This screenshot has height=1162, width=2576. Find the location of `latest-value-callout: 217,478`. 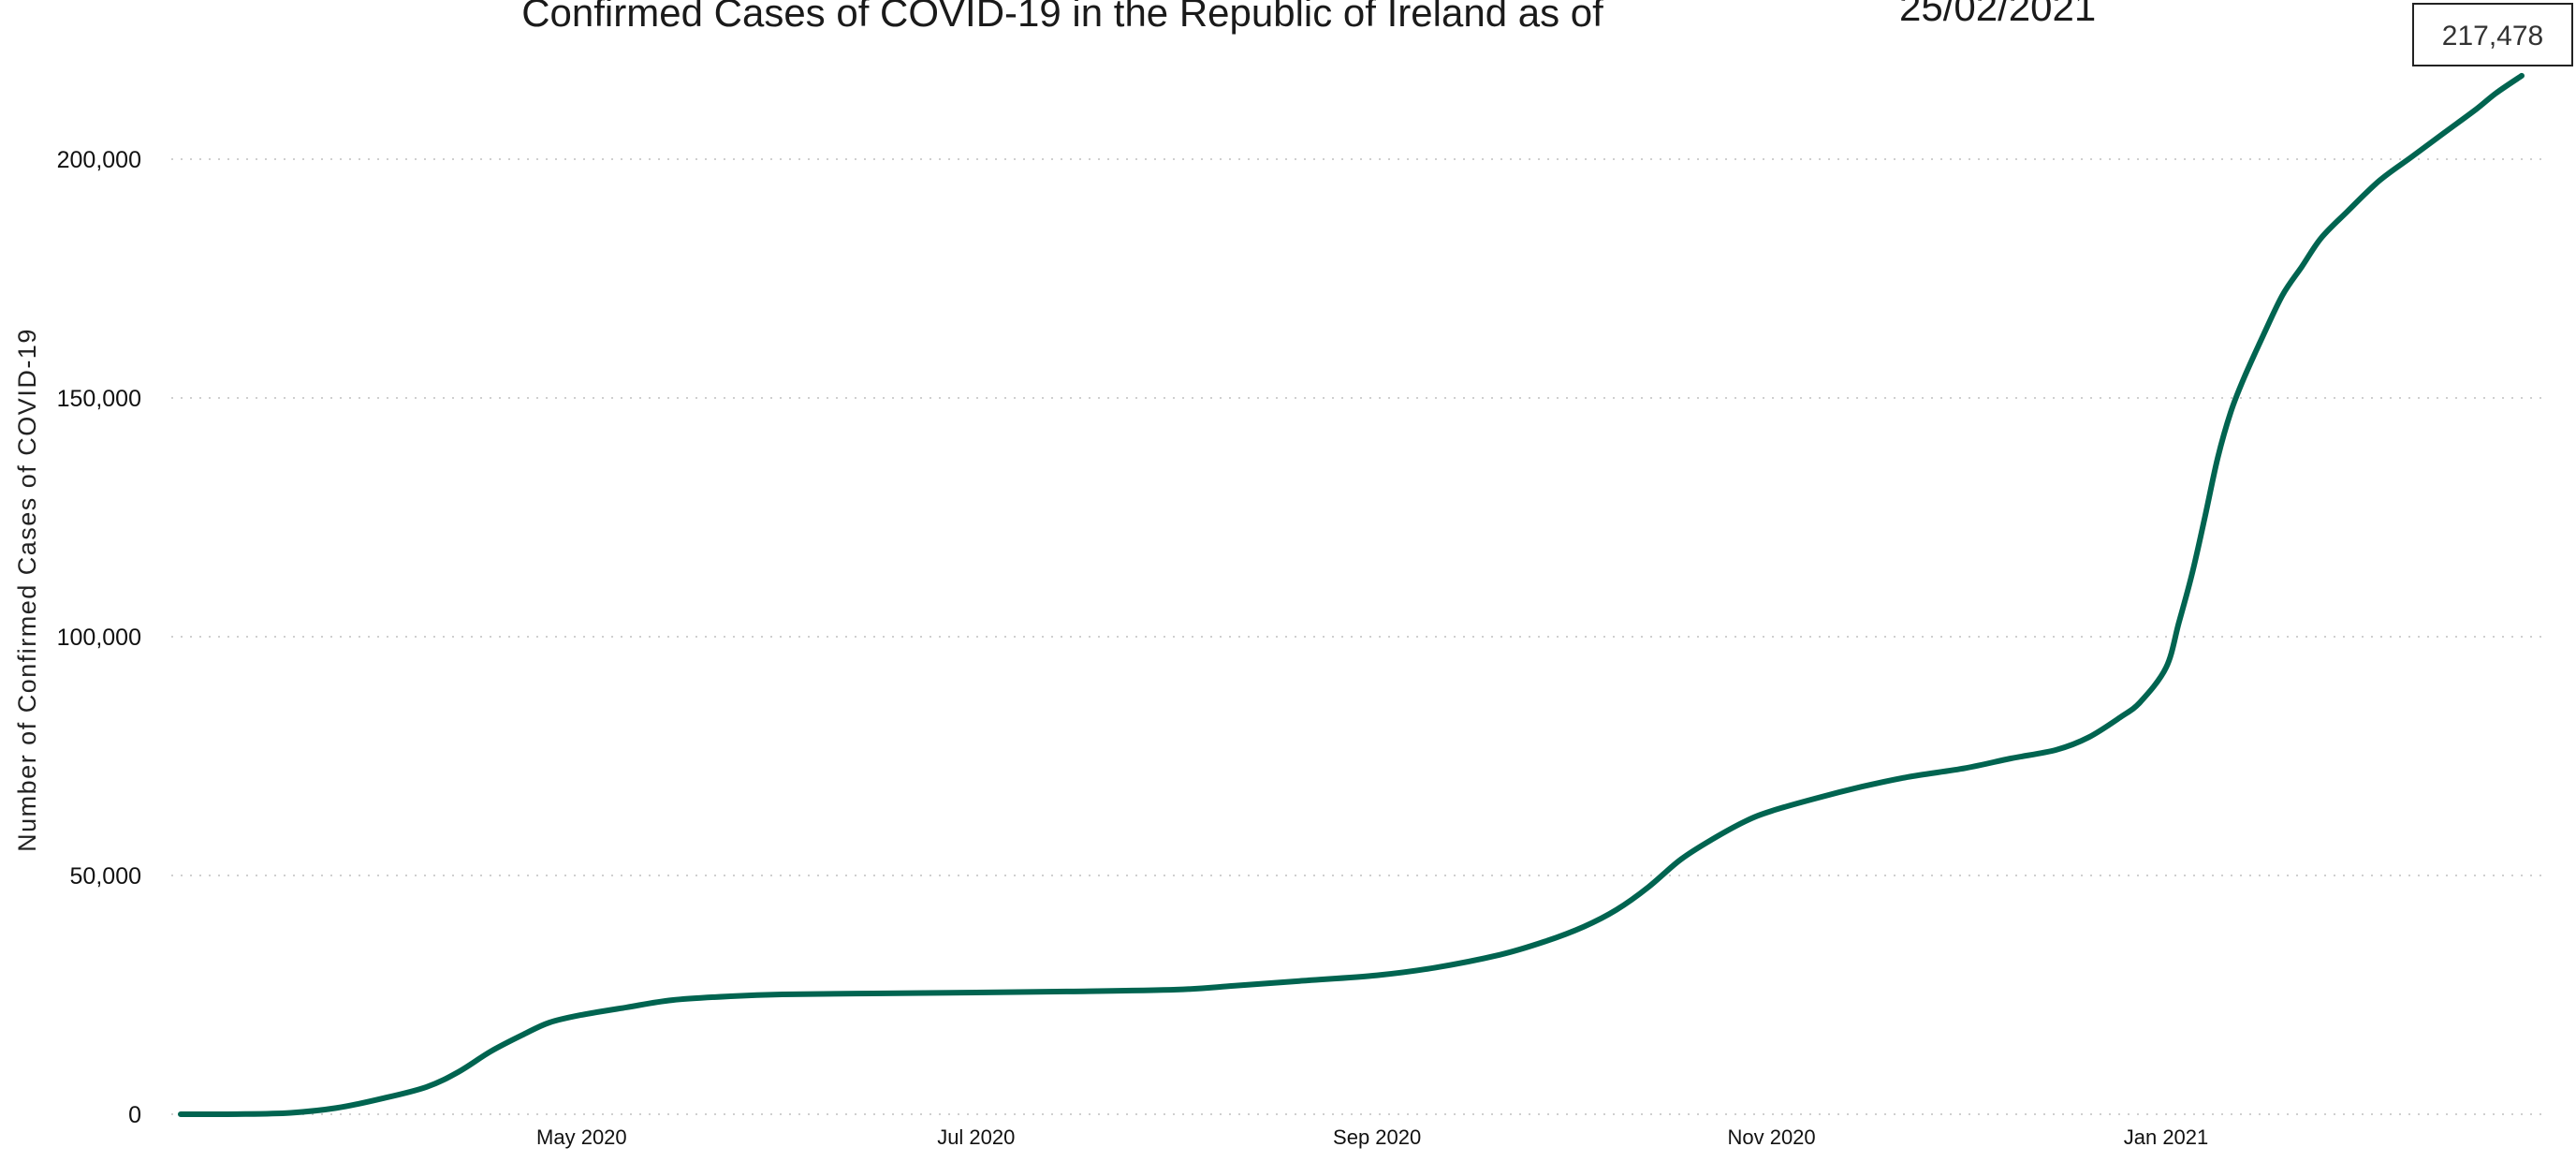

latest-value-callout: 217,478 is located at coordinates (2492, 34).